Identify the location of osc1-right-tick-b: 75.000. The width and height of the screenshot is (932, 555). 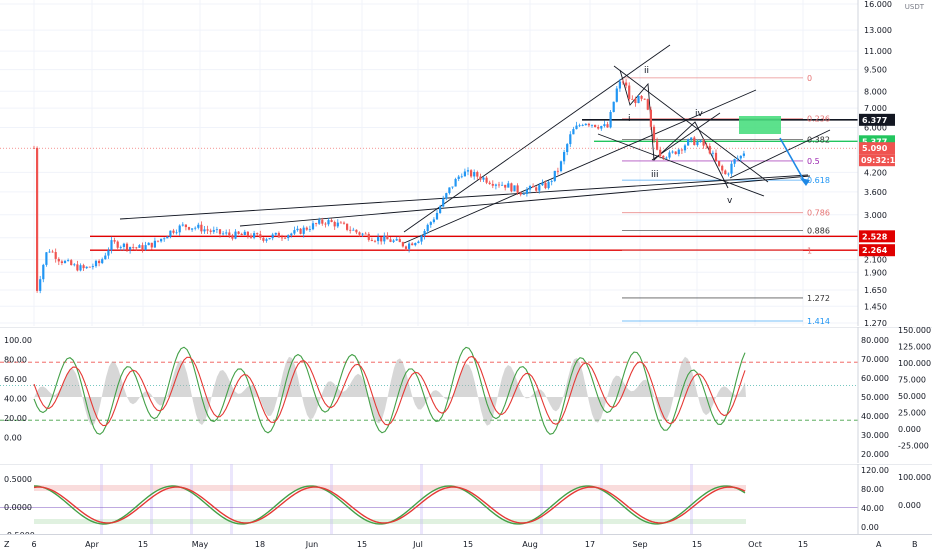
(912, 380).